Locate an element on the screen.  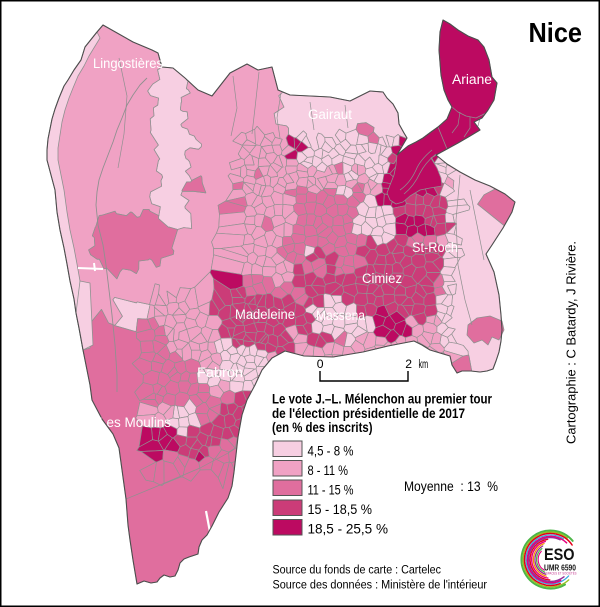
svg-text: ESPACES ET SOCIÉTÉS is located at coordinates (560, 573).